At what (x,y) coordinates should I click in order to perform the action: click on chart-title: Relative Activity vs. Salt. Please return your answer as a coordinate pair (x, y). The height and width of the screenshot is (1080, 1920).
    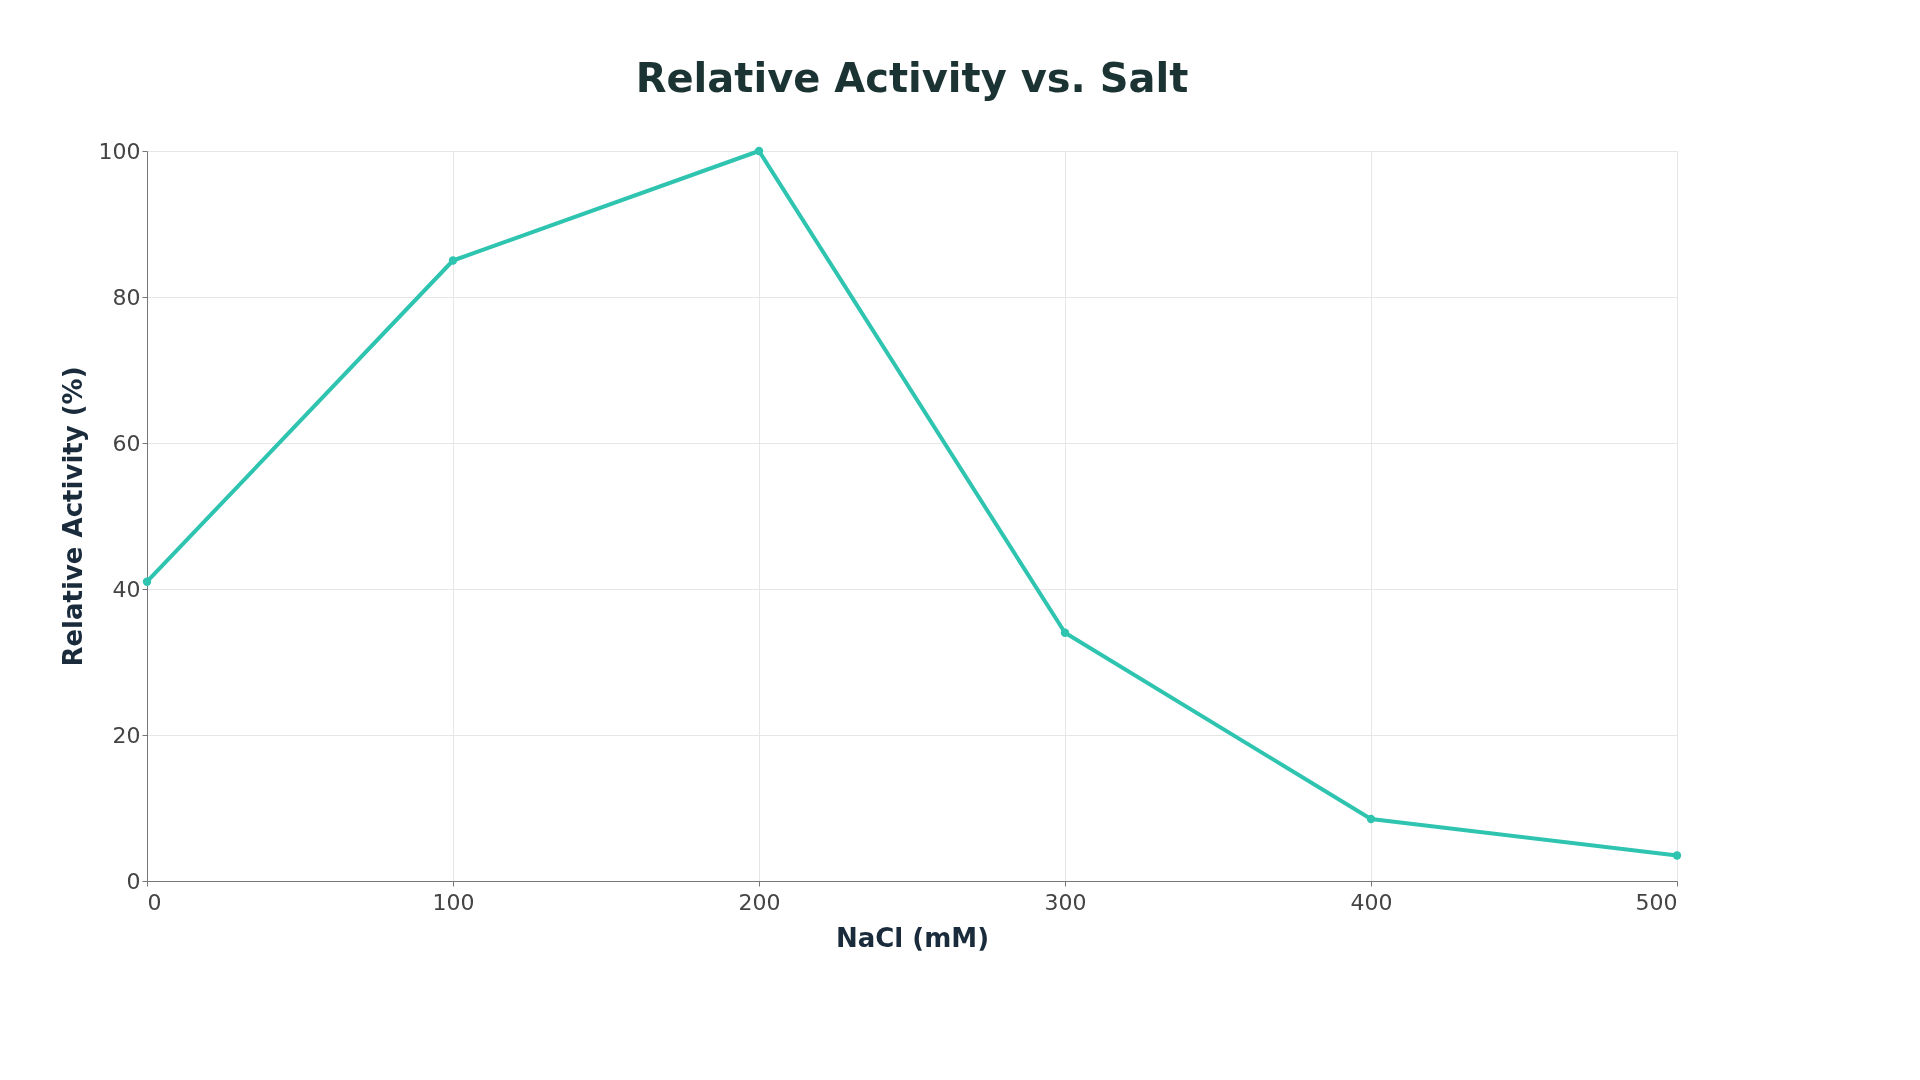
    Looking at the image, I should click on (912, 78).